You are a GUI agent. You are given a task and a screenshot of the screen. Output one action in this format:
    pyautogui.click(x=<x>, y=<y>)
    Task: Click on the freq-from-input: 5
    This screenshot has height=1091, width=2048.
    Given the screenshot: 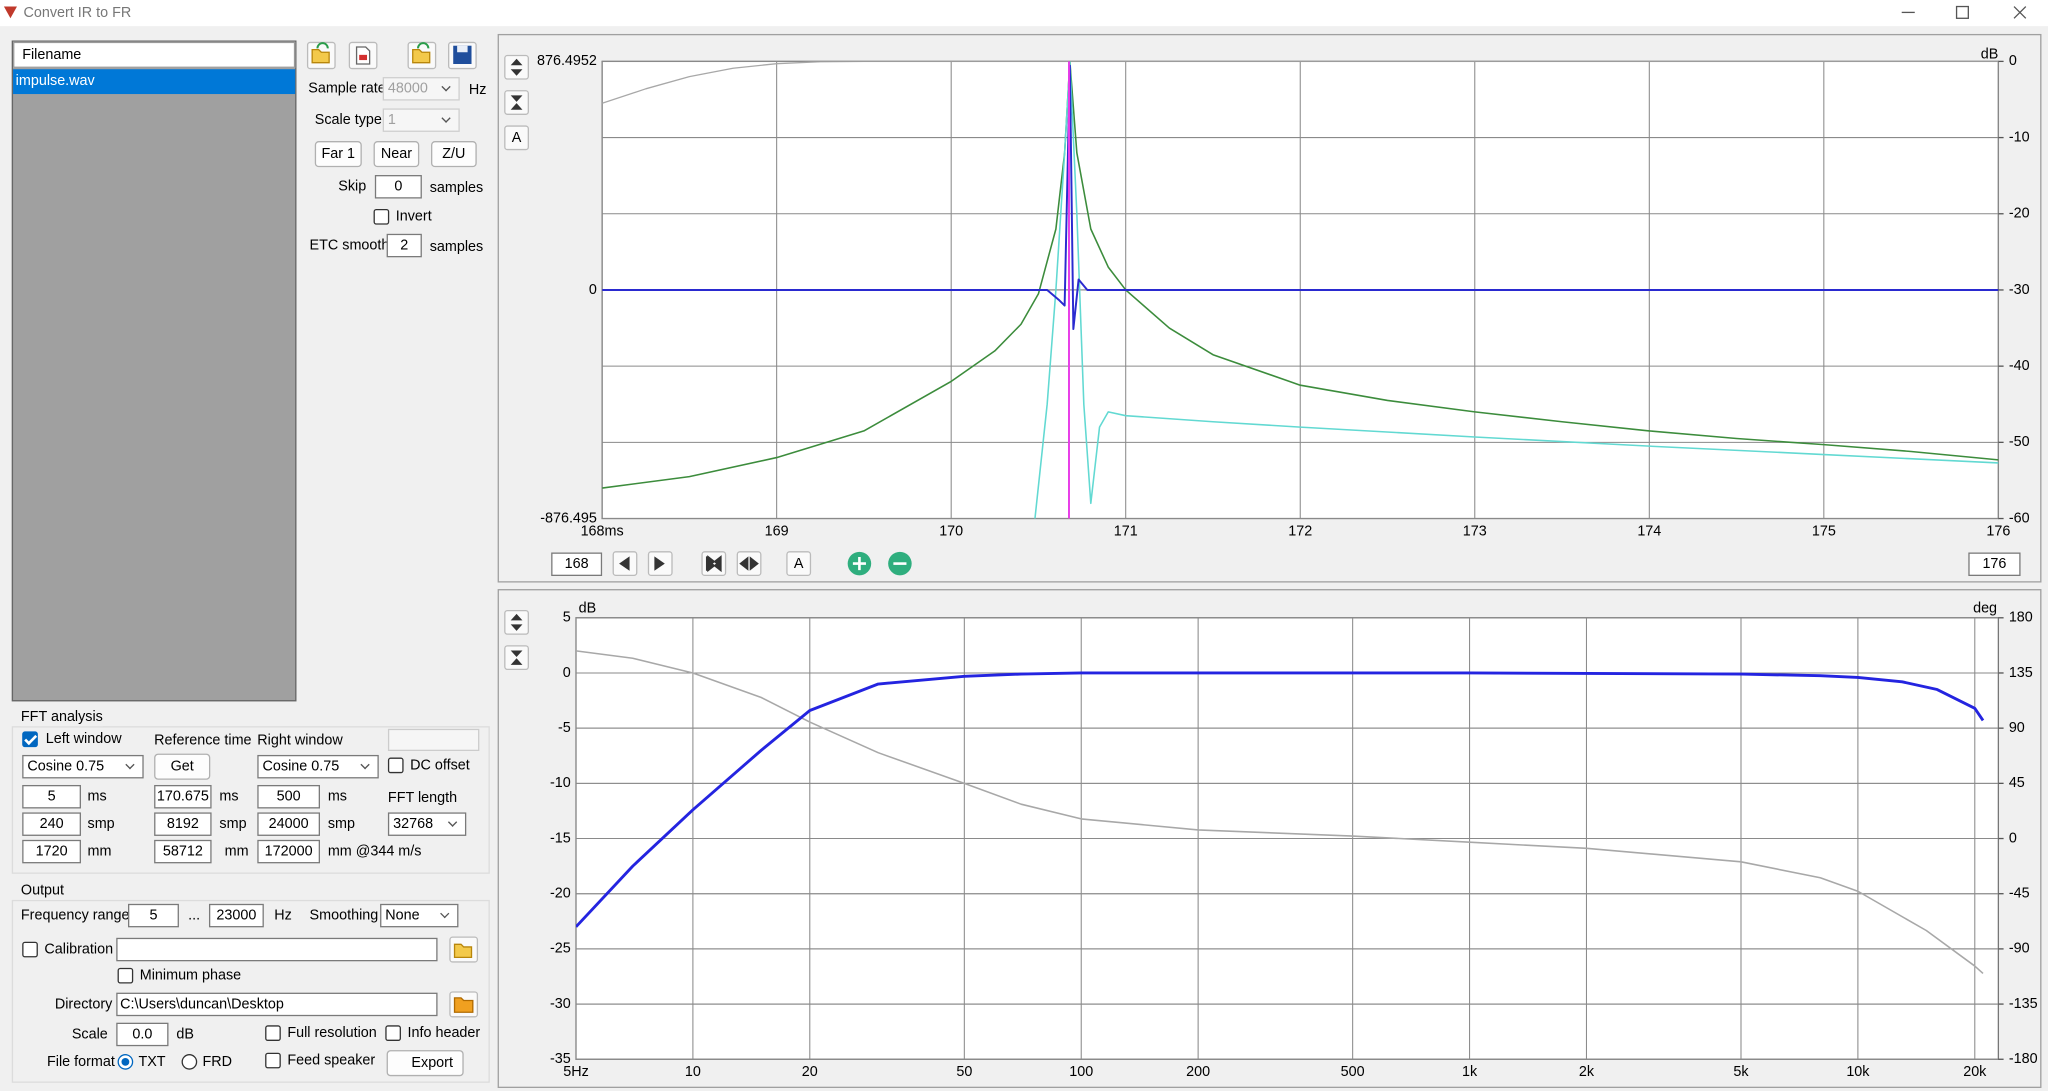 What is the action you would take?
    pyautogui.click(x=153, y=915)
    